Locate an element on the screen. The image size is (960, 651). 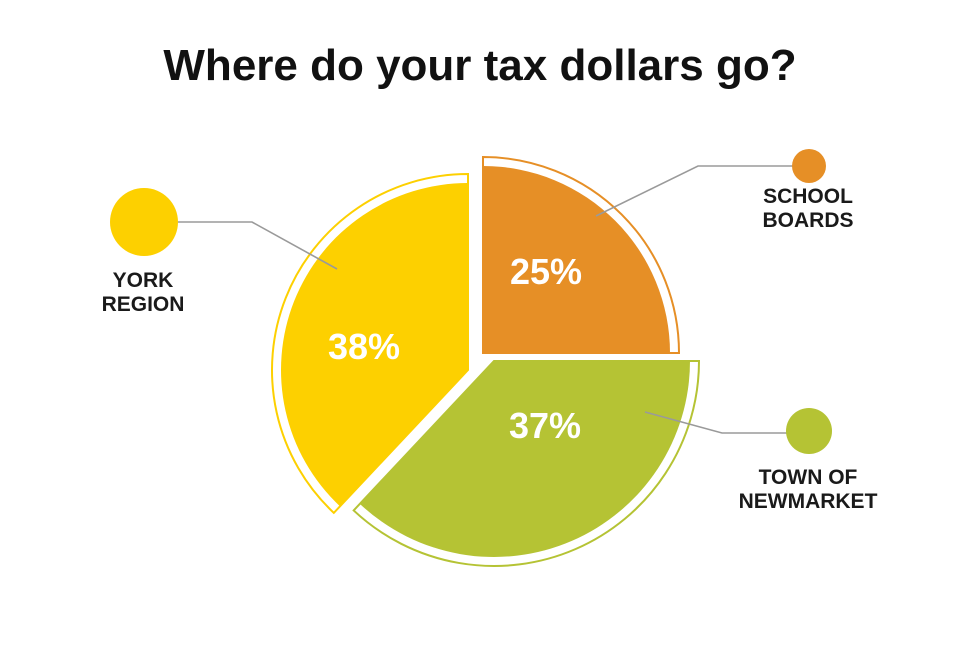
callout-dot-town-of-newmarket is located at coordinates (809, 431).